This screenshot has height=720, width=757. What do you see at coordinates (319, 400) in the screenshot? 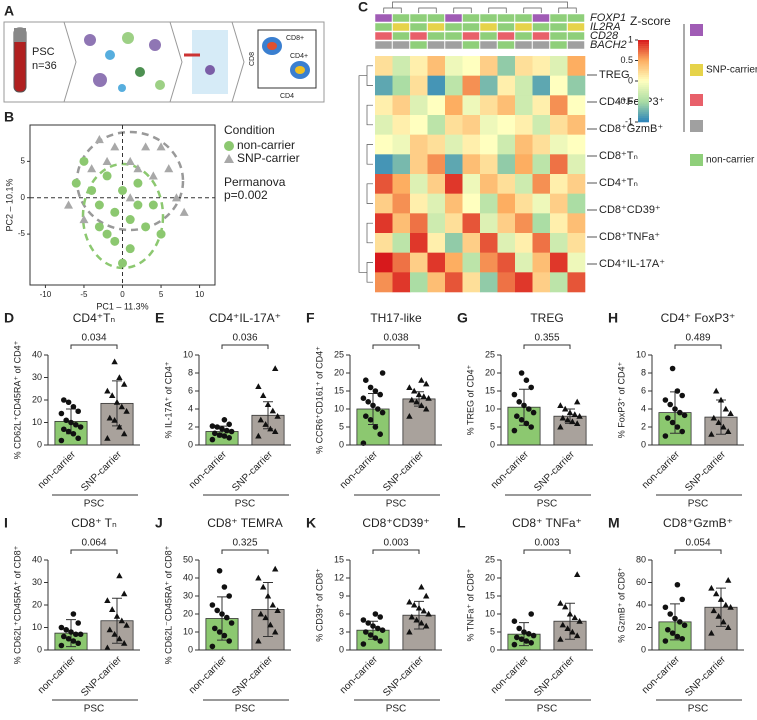
I see `y-axis-label: % CCR6⁺CD161⁺ of CD4⁺` at bounding box center [319, 400].